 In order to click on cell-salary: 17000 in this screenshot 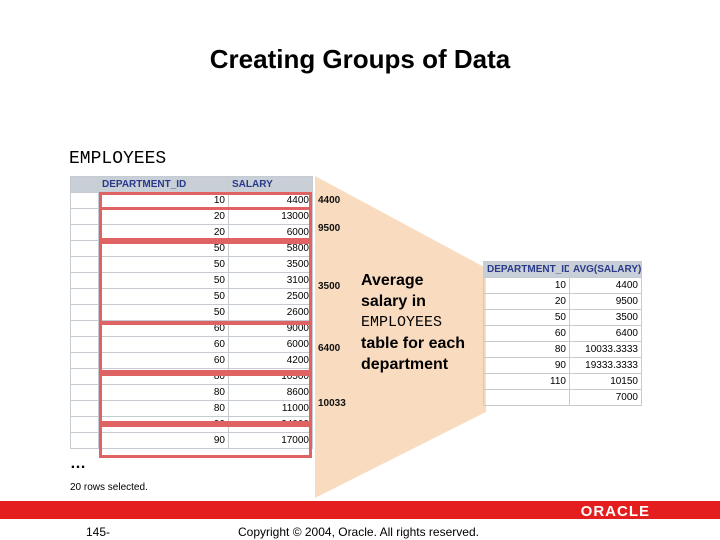, I will do `click(270, 440)`.